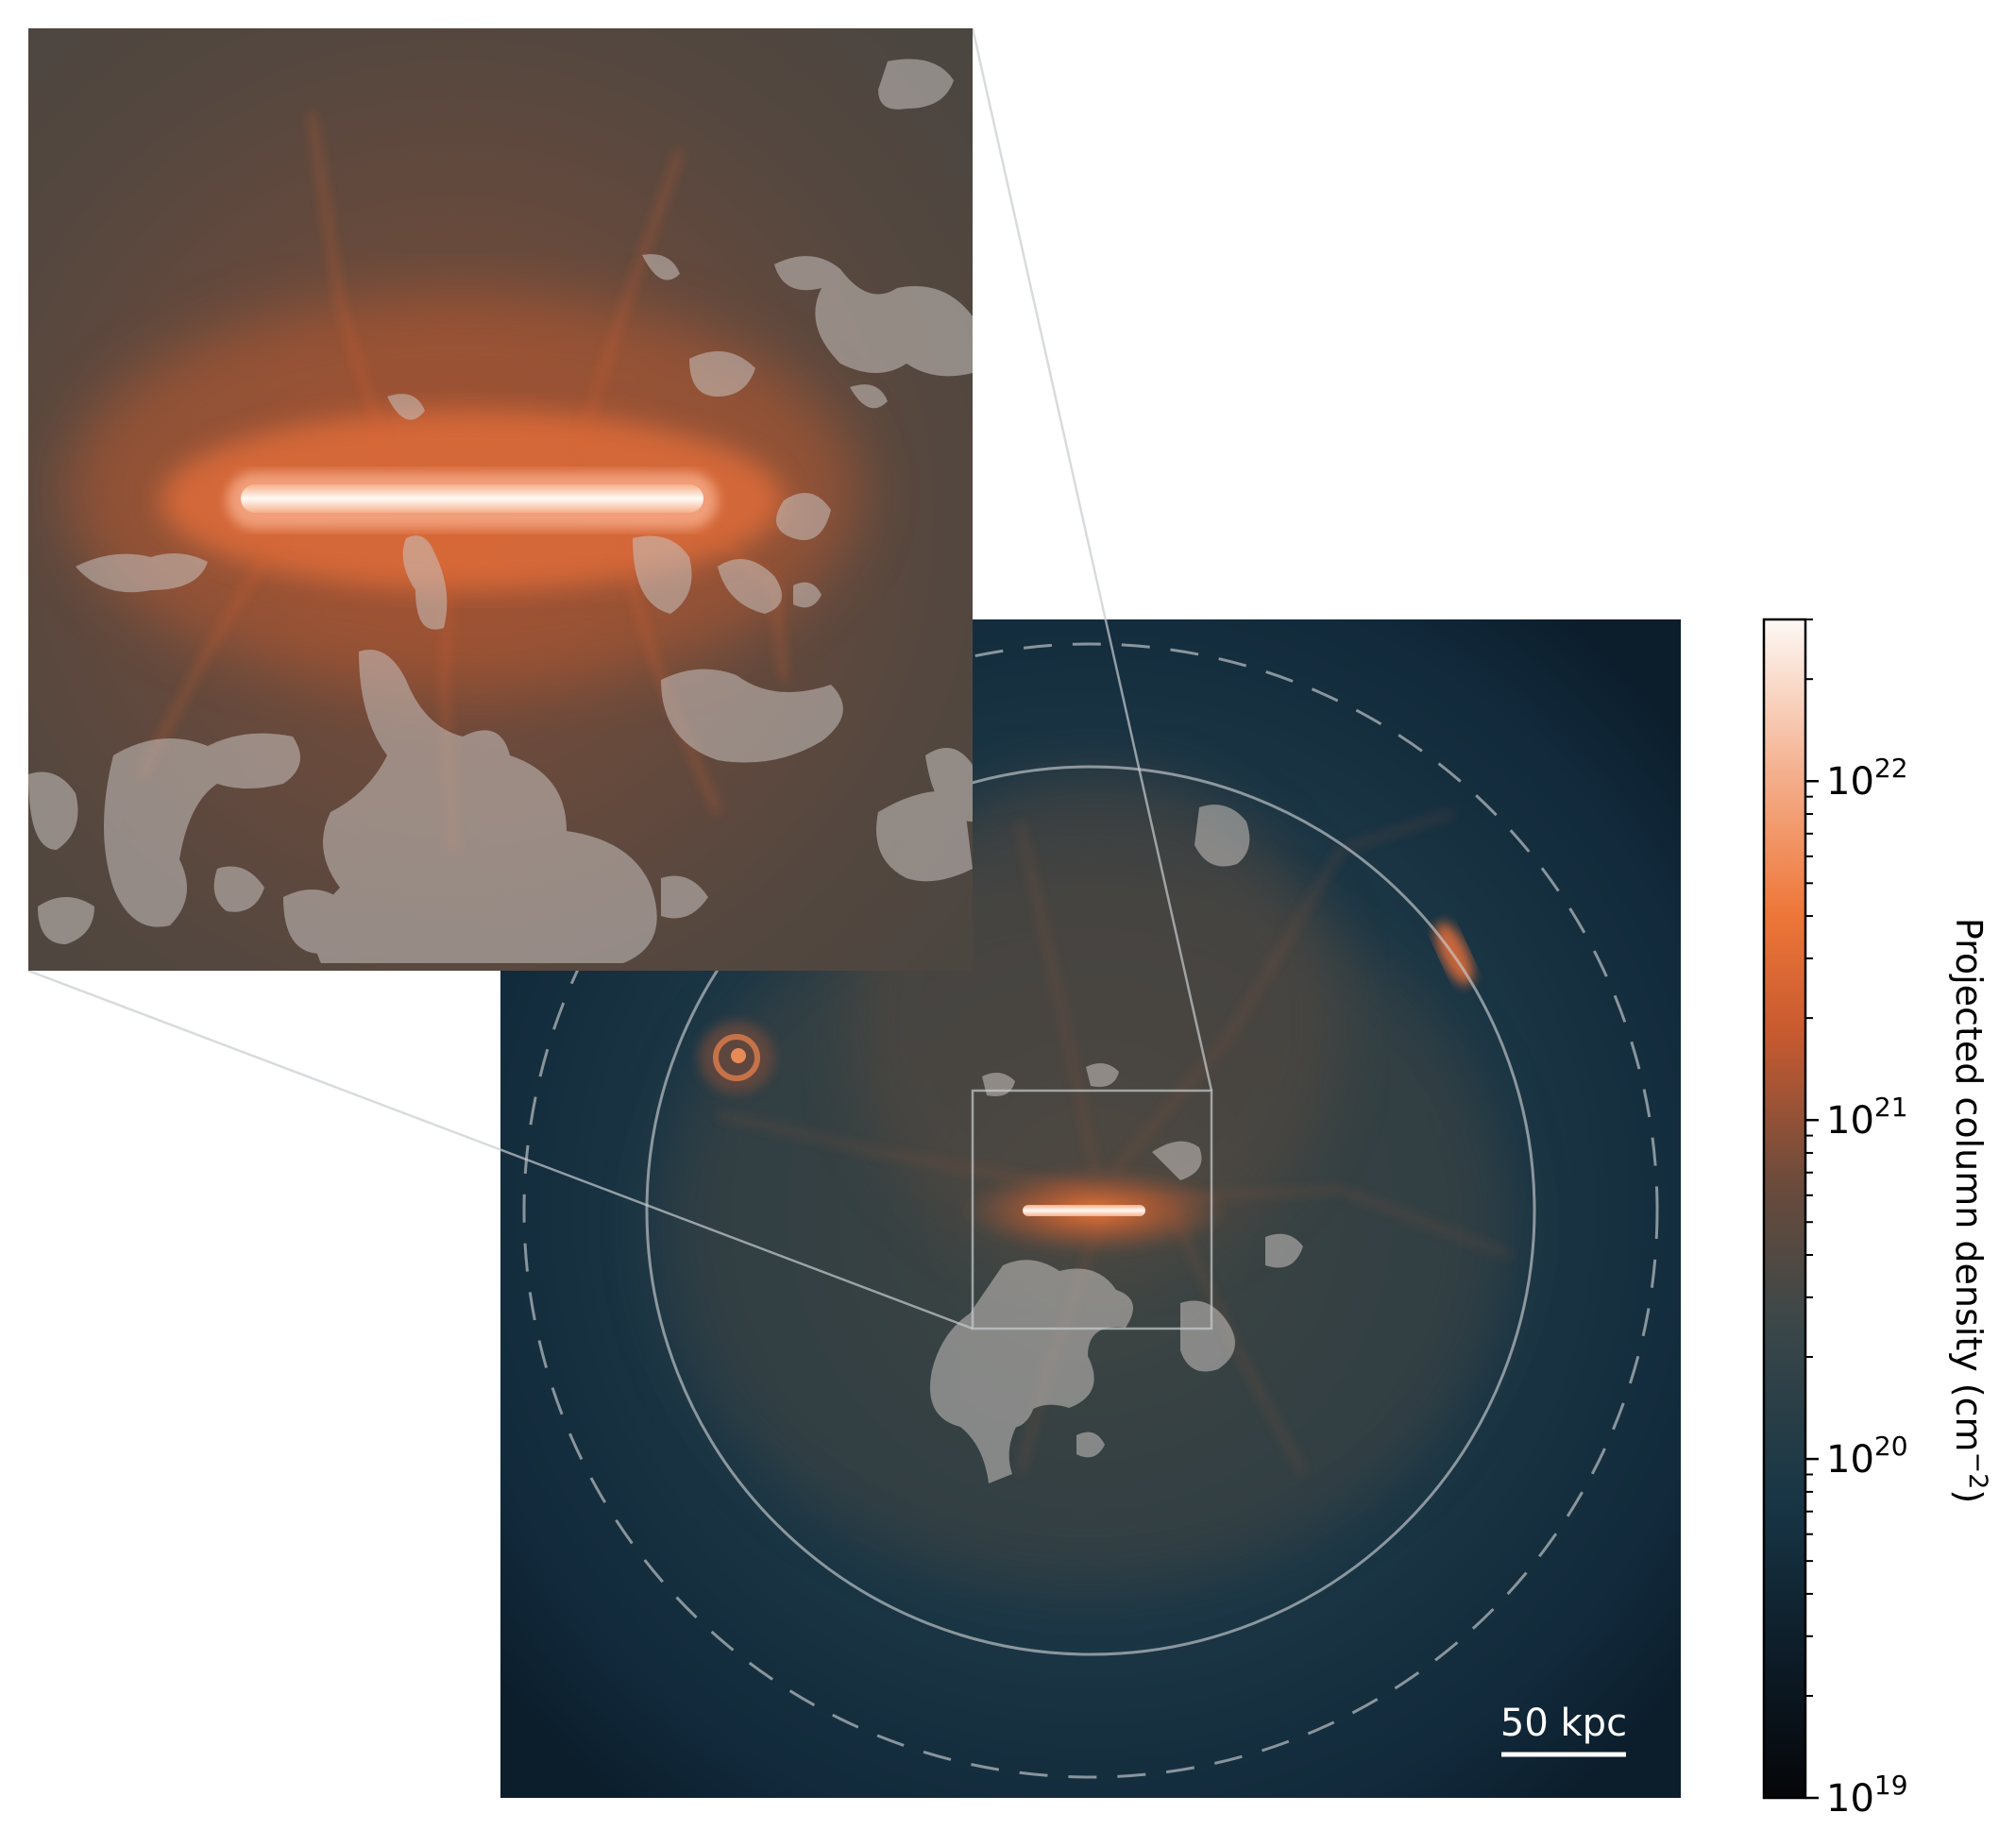 This screenshot has width=2016, height=1830. What do you see at coordinates (1563, 1723) in the screenshot?
I see `scale-bar-label: 50 kpc` at bounding box center [1563, 1723].